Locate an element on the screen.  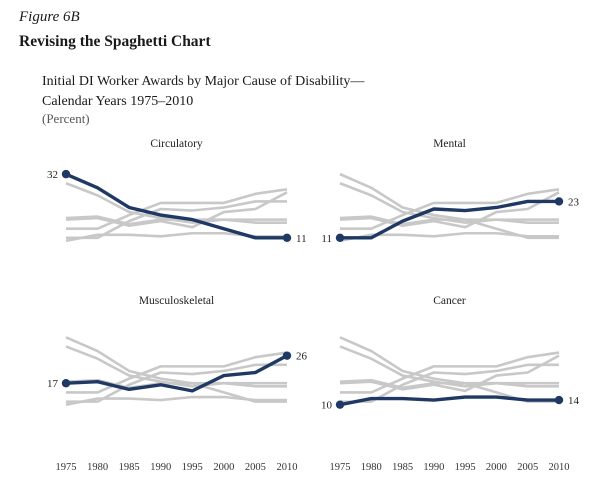
start-value-label: 17 is located at coordinates (53, 384).